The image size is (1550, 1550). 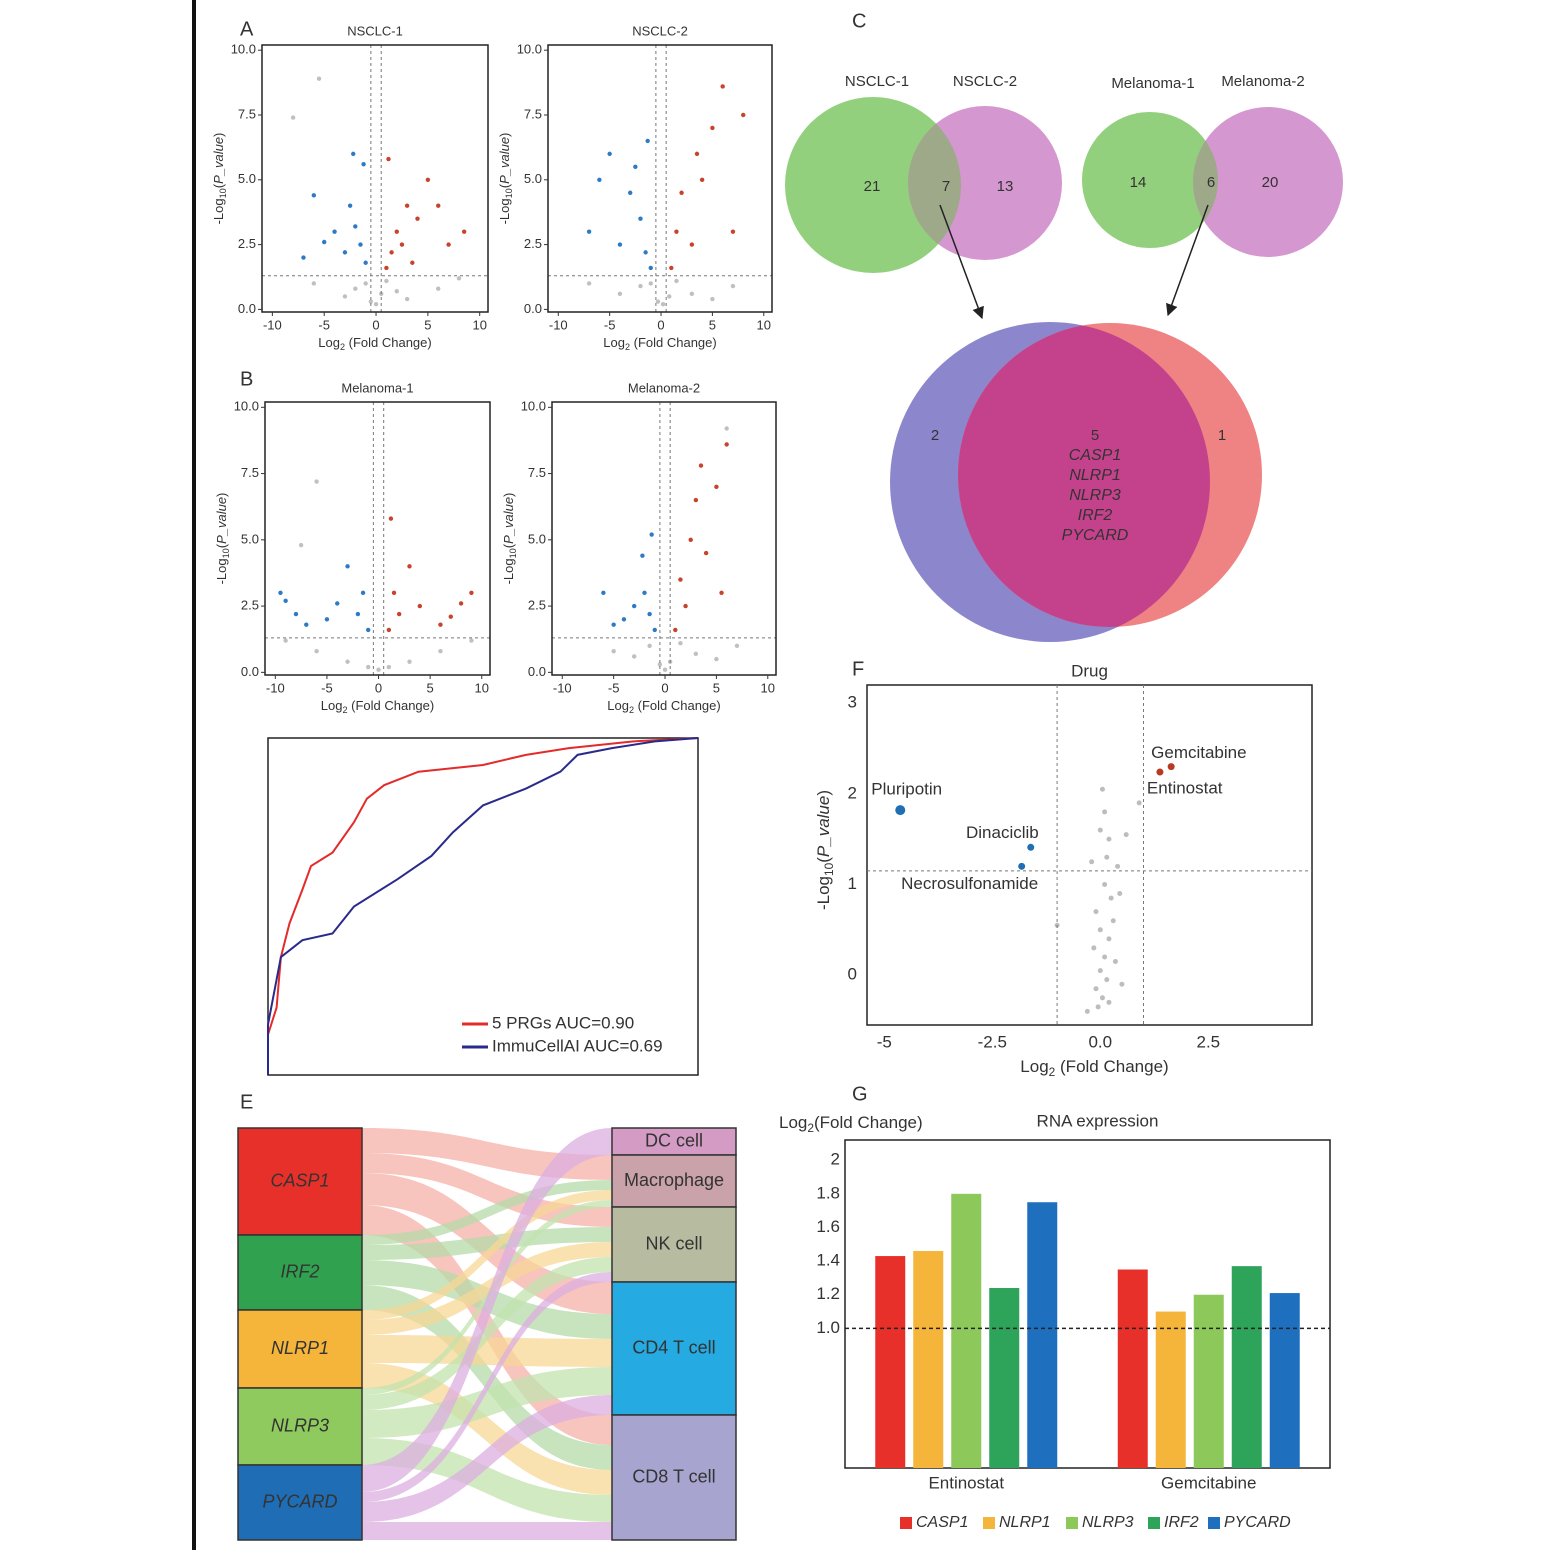 What do you see at coordinates (342, 347) in the screenshot?
I see `label-part: 2` at bounding box center [342, 347].